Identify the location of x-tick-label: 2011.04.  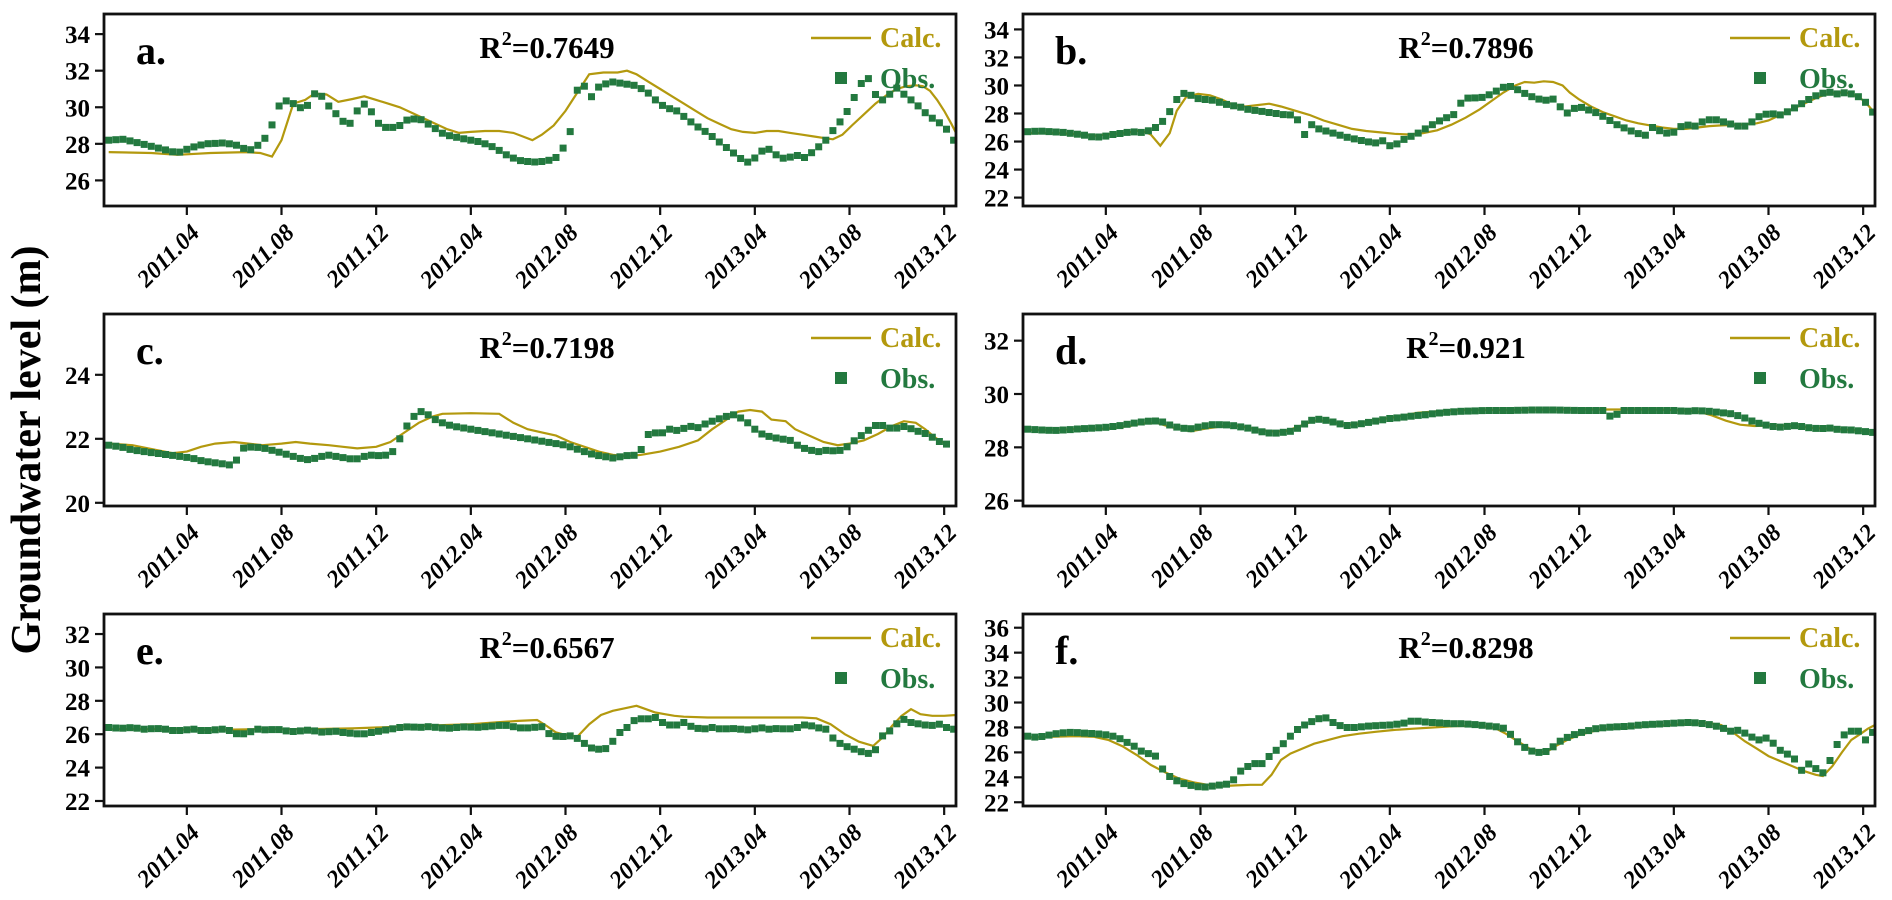
(168, 556).